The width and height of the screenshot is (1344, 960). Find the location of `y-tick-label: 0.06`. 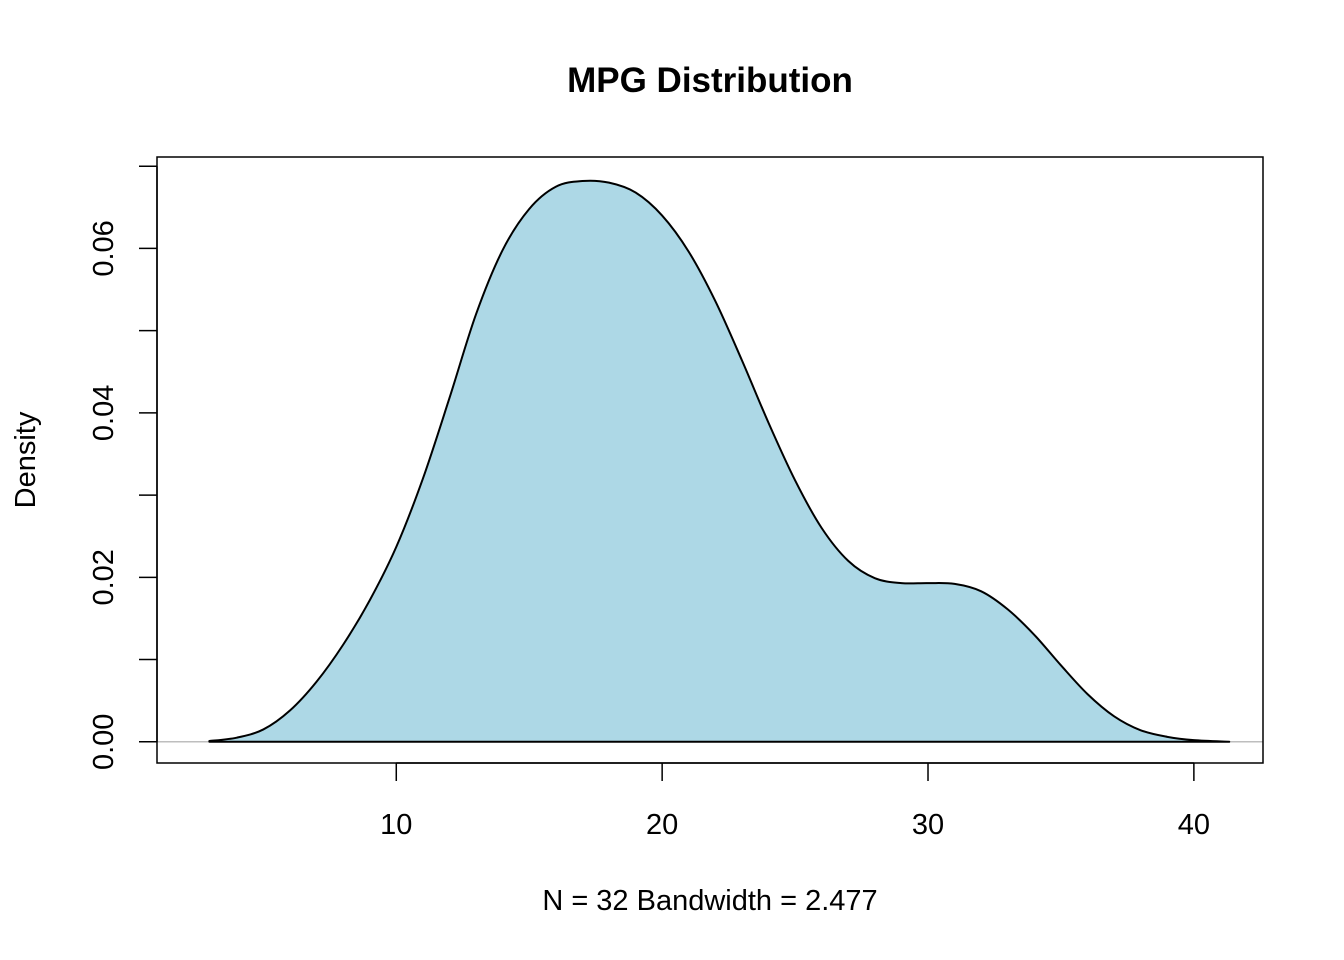

y-tick-label: 0.06 is located at coordinates (104, 248).